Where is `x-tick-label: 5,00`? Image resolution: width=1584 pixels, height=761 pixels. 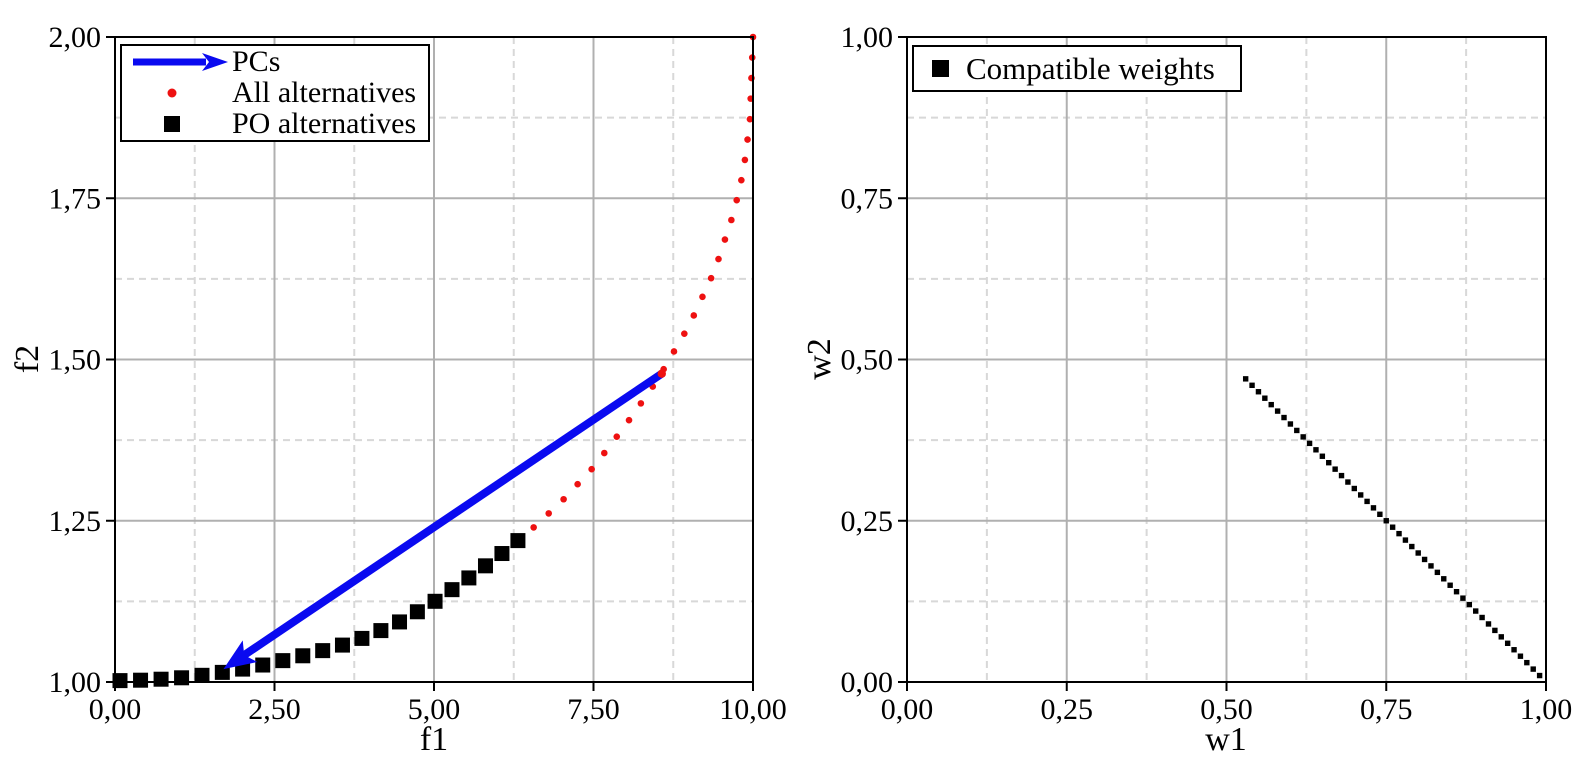 x-tick-label: 5,00 is located at coordinates (434, 709).